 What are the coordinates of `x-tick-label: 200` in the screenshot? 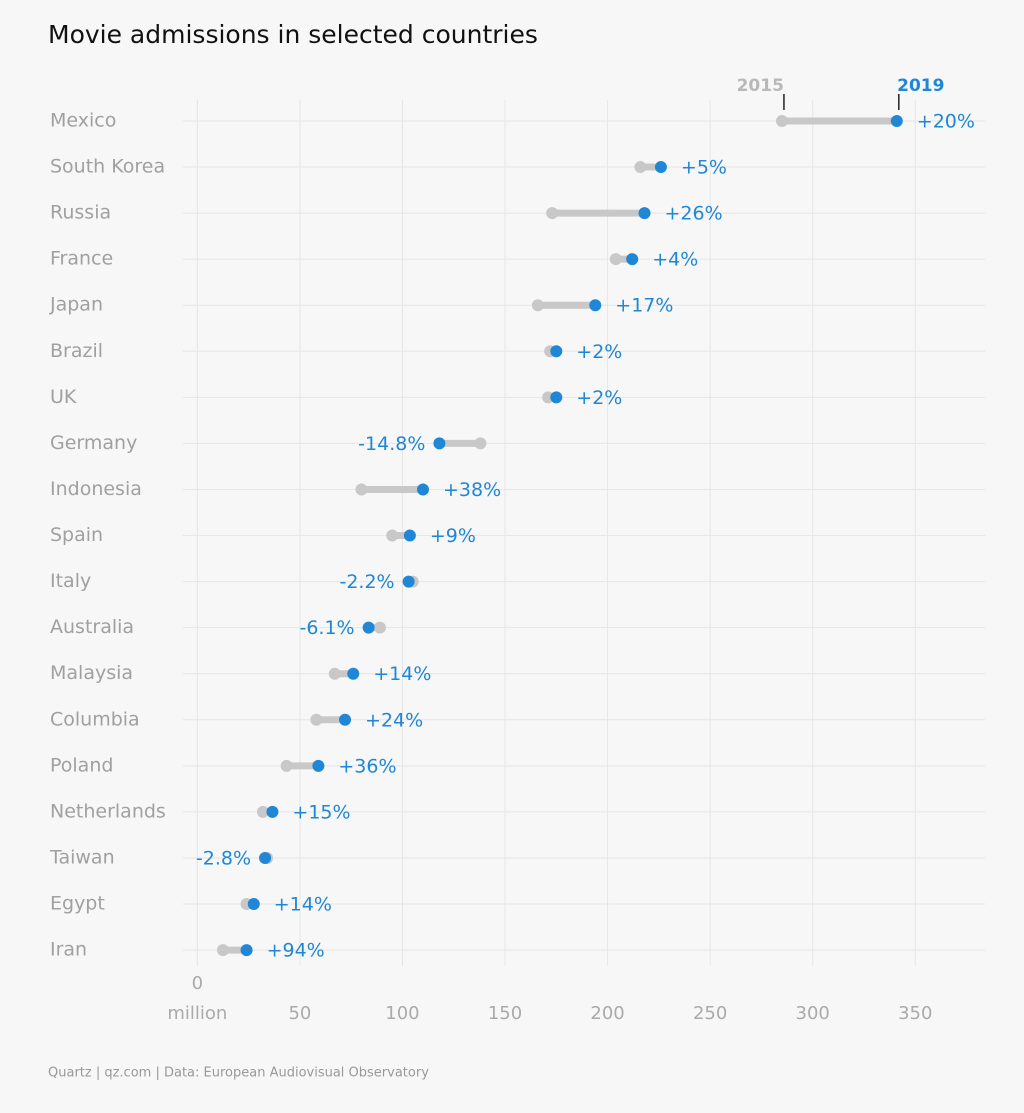 It's located at (607, 1013).